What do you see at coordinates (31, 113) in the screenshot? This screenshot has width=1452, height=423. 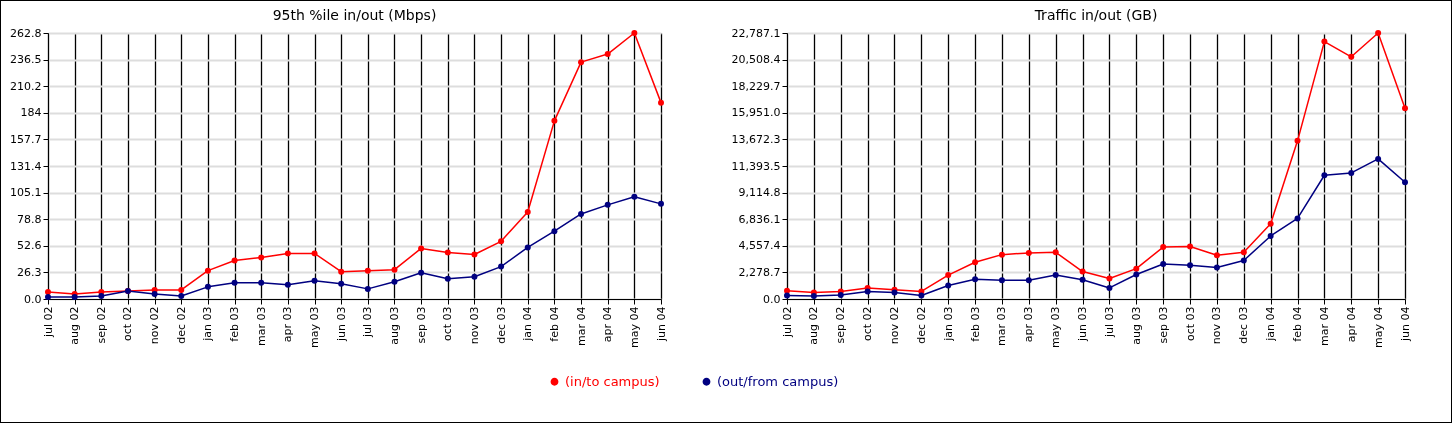 I see `y-tick-label: 184` at bounding box center [31, 113].